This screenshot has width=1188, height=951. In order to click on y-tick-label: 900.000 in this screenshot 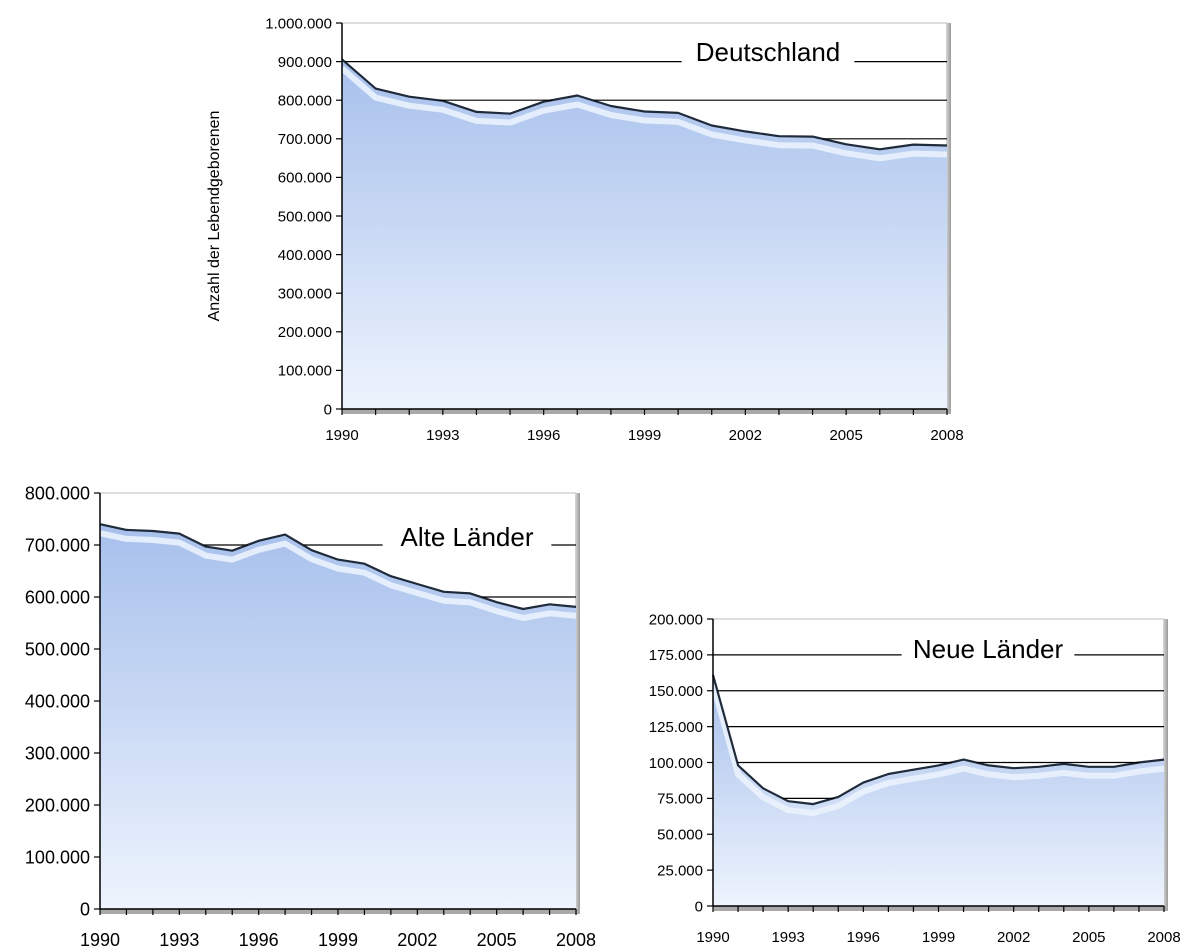, I will do `click(305, 62)`.